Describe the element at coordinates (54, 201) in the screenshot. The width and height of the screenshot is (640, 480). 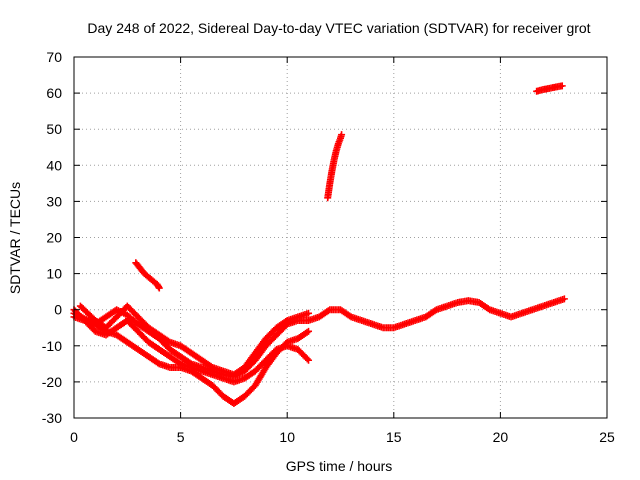
I see `y-tick-label: 30` at that location.